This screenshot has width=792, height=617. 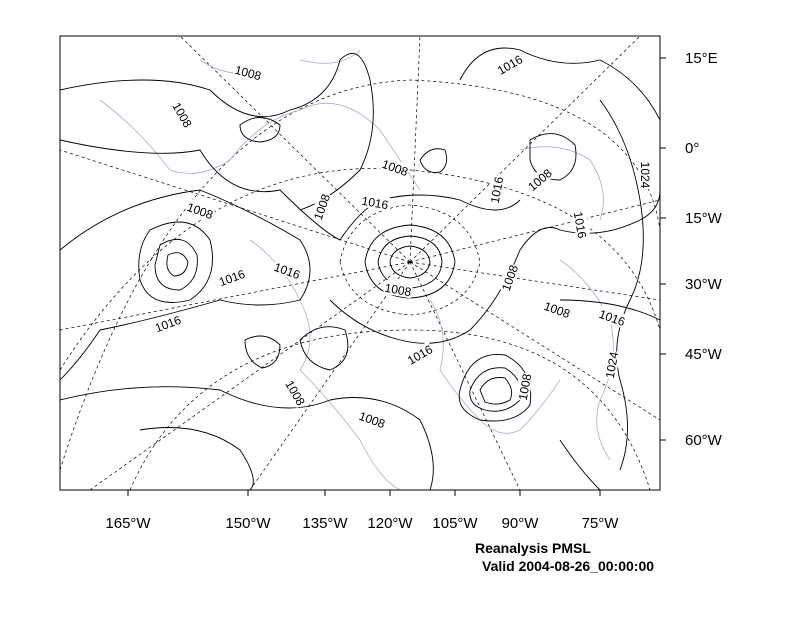 I want to click on right-axis-label: 60°W, so click(x=704, y=440).